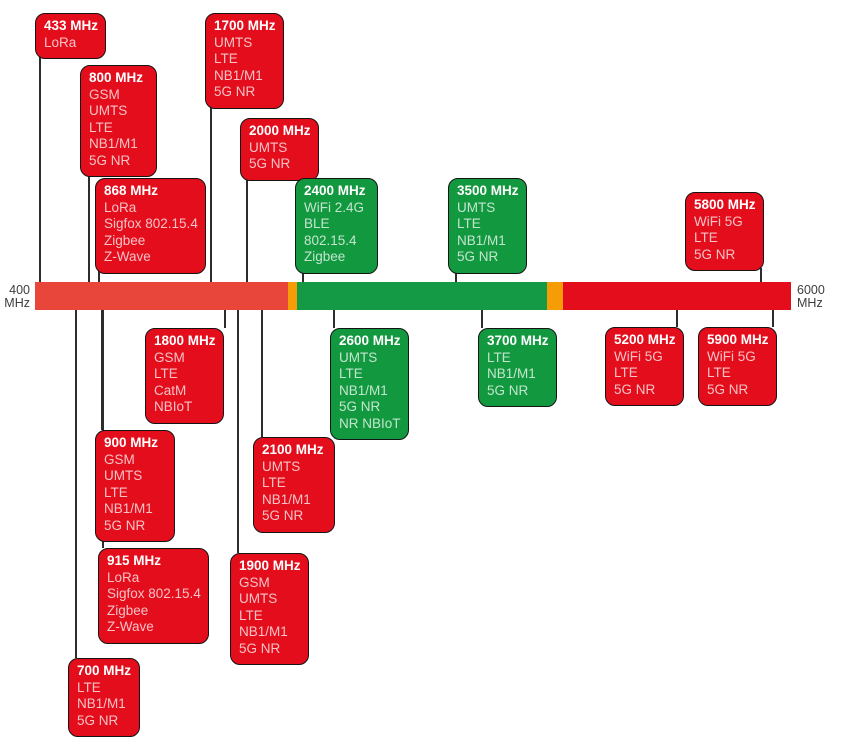 This screenshot has width=858, height=740. Describe the element at coordinates (134, 560) in the screenshot. I see `band-frequency-label: 915 MHz` at that location.